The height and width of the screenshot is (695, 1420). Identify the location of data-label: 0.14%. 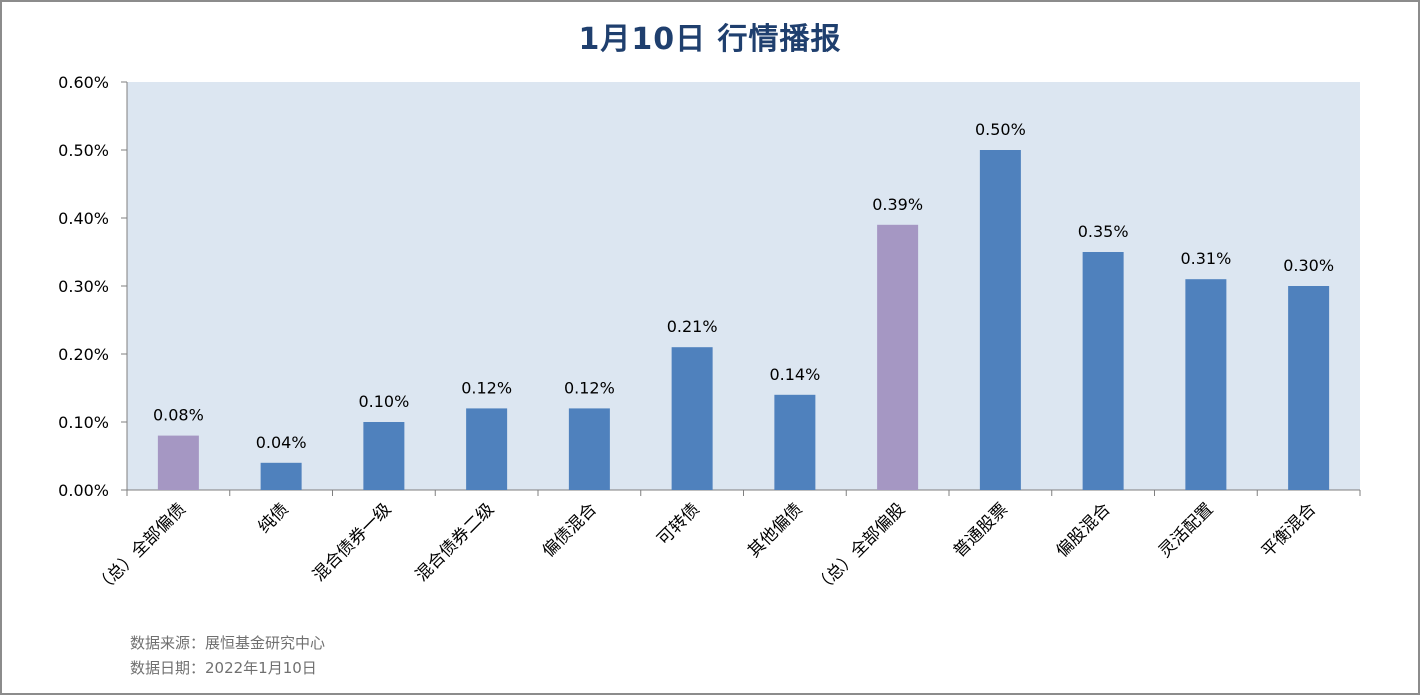
(794, 374).